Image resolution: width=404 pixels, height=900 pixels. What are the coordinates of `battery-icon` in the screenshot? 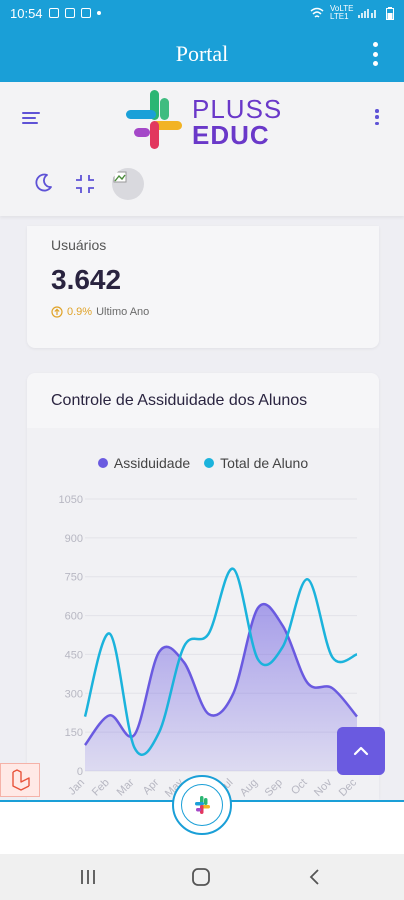 It's located at (390, 13).